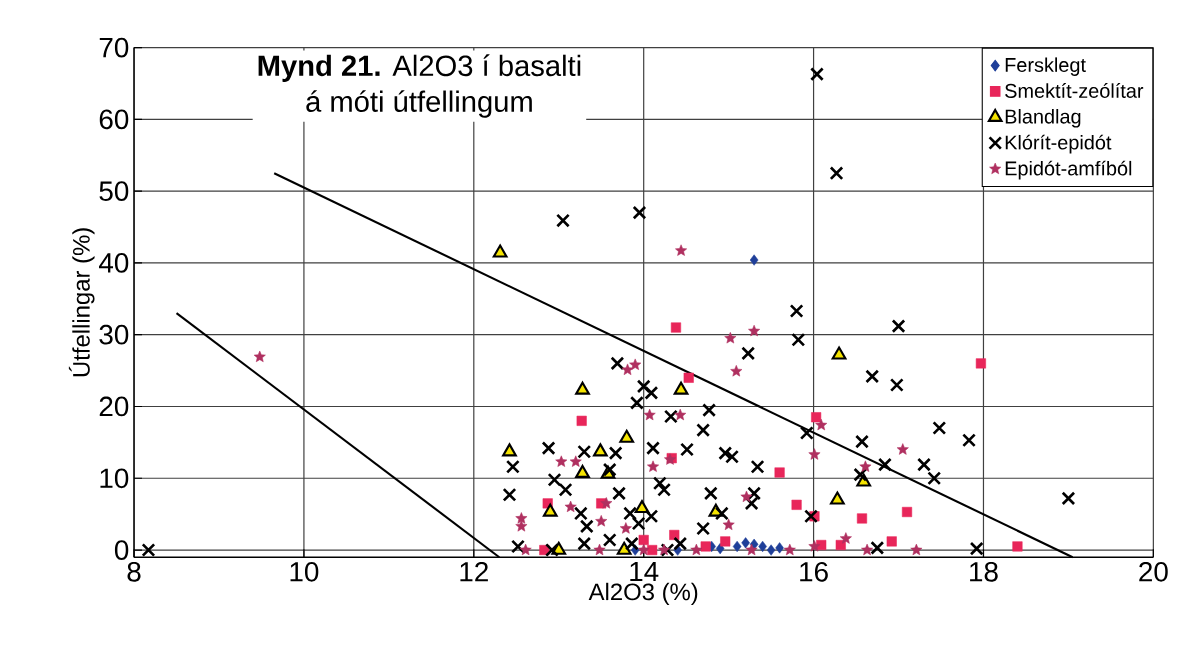  Describe the element at coordinates (1043, 118) in the screenshot. I see `legend-label: Blandlag` at that location.